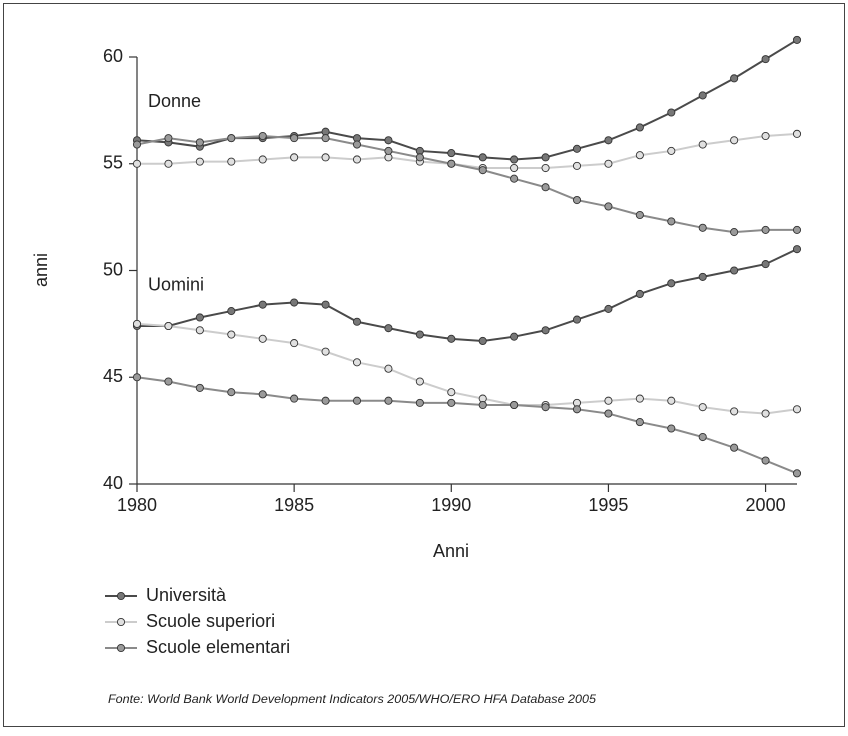 This screenshot has height=736, width=848. I want to click on legend-label: Università, so click(186, 595).